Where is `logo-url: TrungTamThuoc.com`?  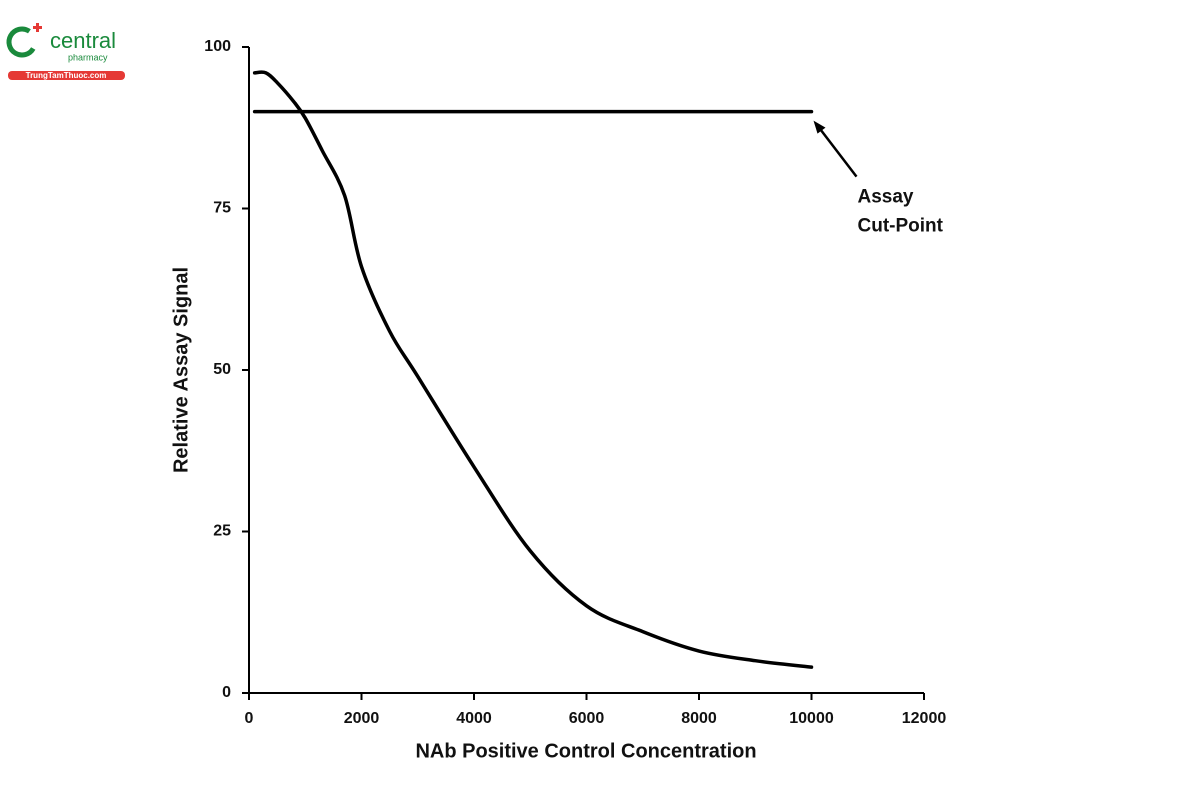 logo-url: TrungTamThuoc.com is located at coordinates (66, 75).